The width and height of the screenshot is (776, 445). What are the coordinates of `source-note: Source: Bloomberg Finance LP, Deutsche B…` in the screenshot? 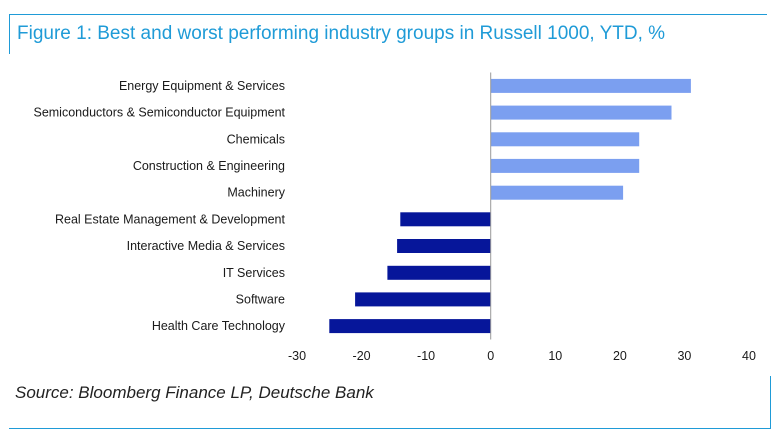 It's located at (194, 392).